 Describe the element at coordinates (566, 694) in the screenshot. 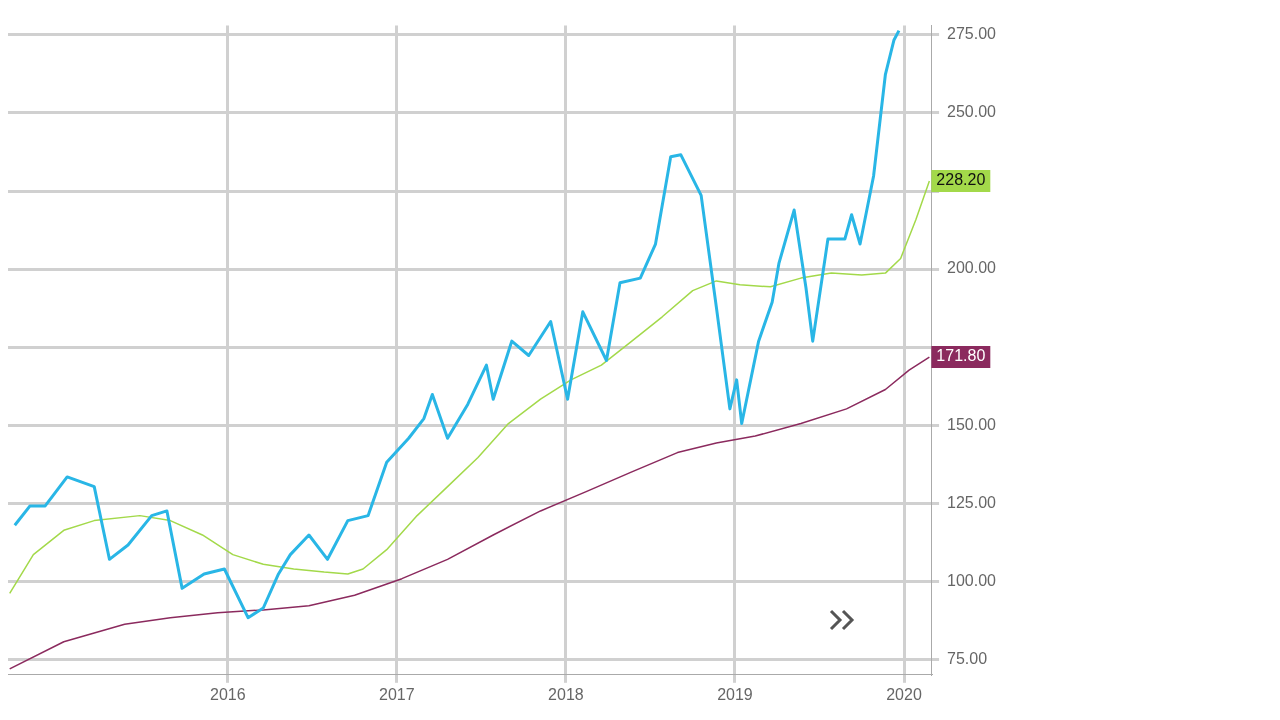

I see `x-tick-label: 2018` at that location.